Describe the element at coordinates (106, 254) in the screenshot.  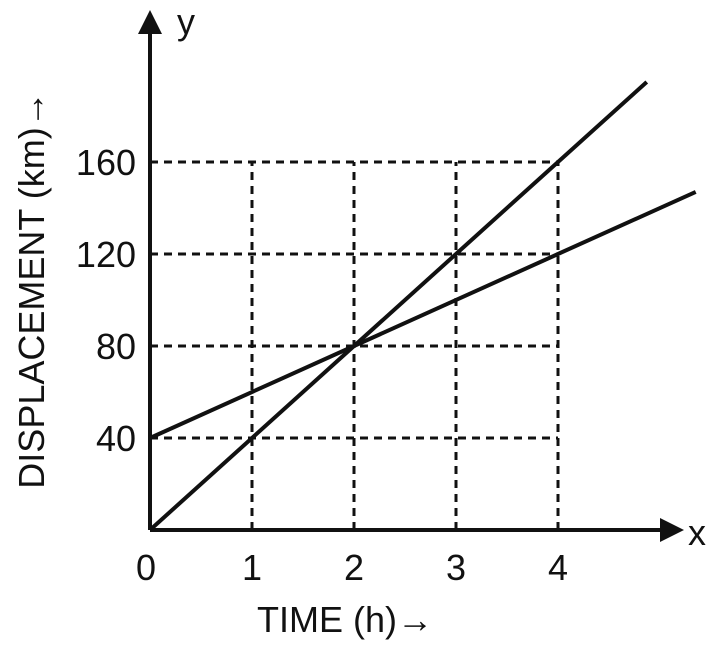
I see `y-tick-label: 120` at that location.